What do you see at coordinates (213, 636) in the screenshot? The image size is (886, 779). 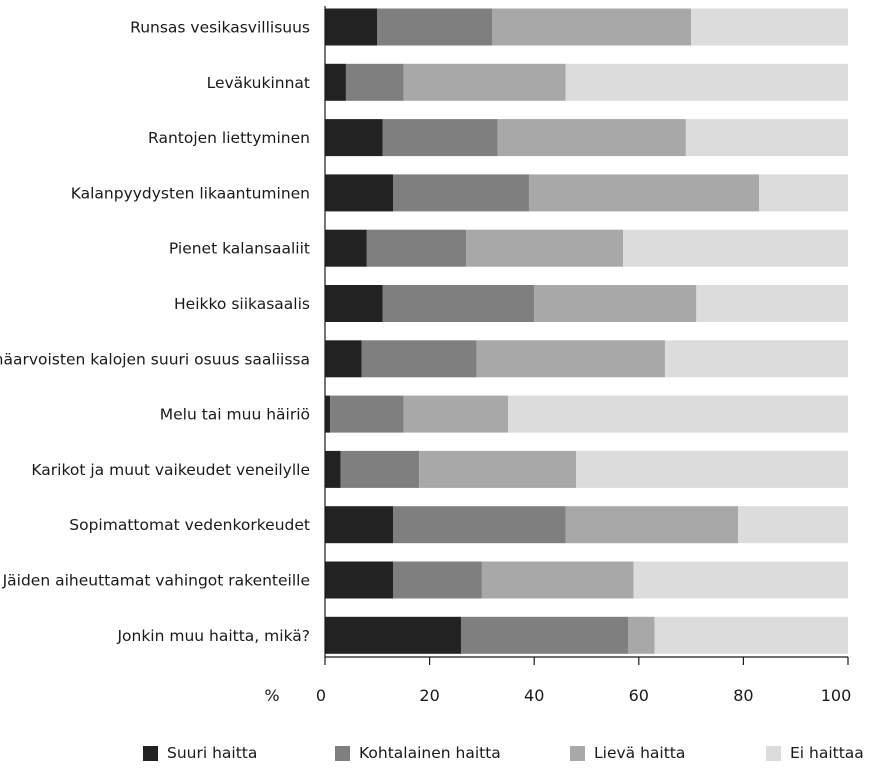 I see `category-label-jonkin-muu-haitta-mika: Jonkin muu haitta, mikä?` at bounding box center [213, 636].